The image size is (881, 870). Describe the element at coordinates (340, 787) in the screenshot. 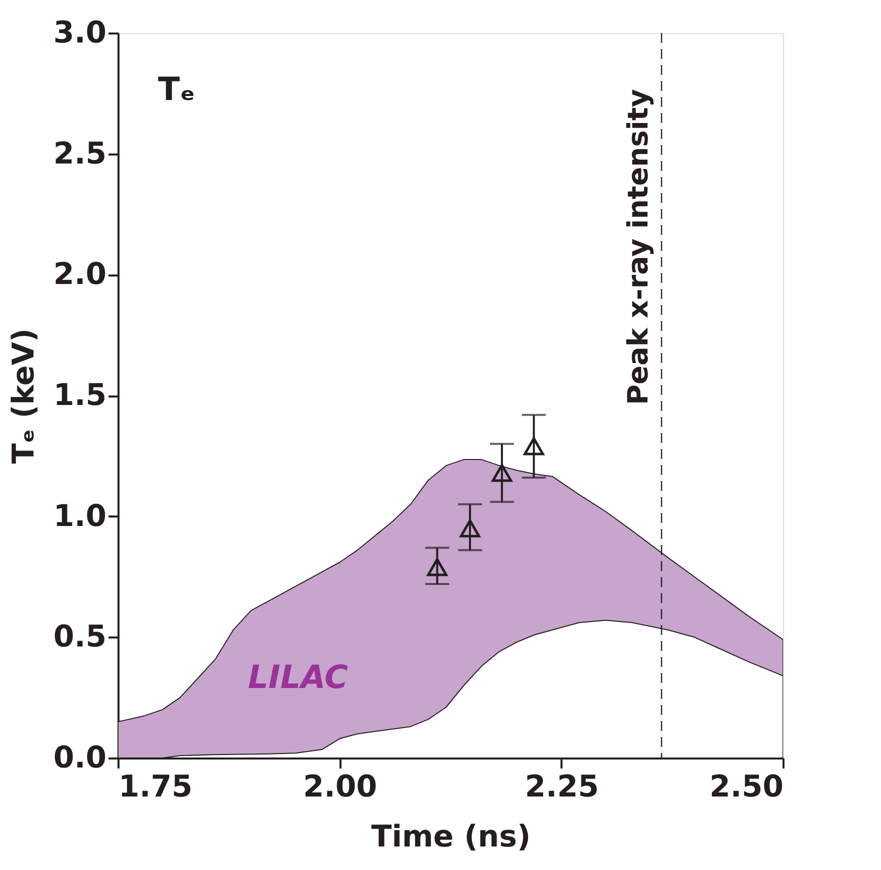

I see `x-tick-label: 2.00` at that location.